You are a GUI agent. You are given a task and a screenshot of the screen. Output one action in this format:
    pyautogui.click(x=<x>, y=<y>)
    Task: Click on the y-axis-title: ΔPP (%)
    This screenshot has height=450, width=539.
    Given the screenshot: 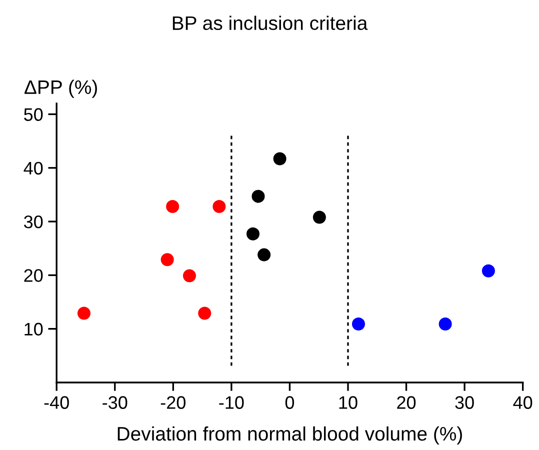 What is the action you would take?
    pyautogui.click(x=60, y=89)
    